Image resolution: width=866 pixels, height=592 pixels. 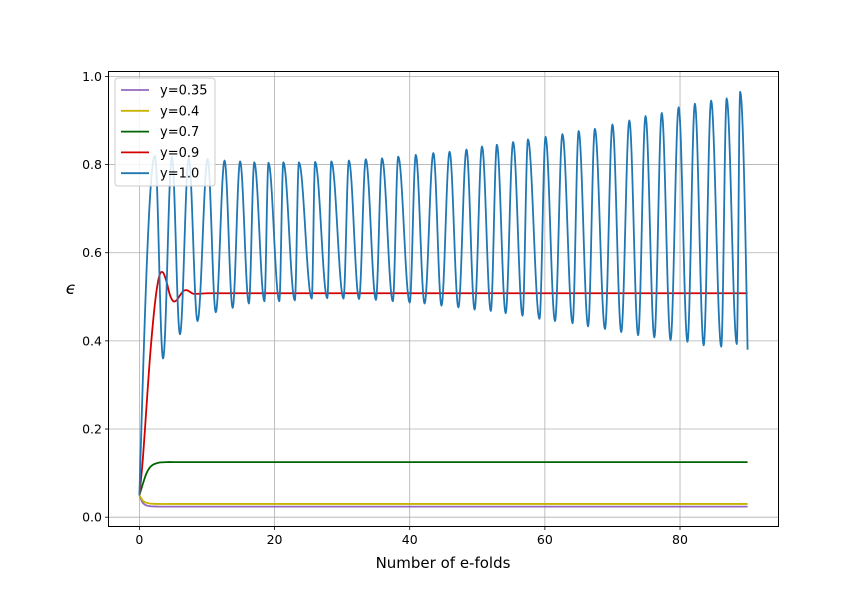 I want to click on series-line-y=0.4, so click(x=443, y=499).